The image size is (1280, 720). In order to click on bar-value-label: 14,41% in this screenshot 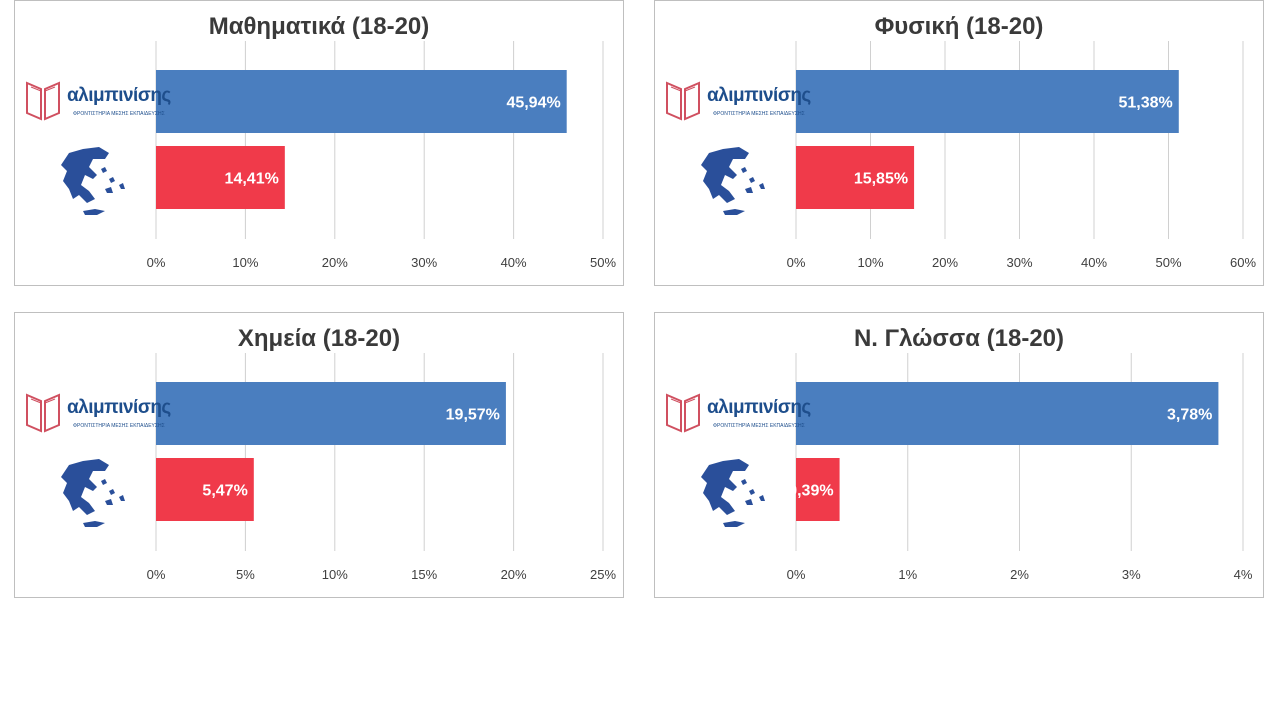, I will do `click(252, 179)`.